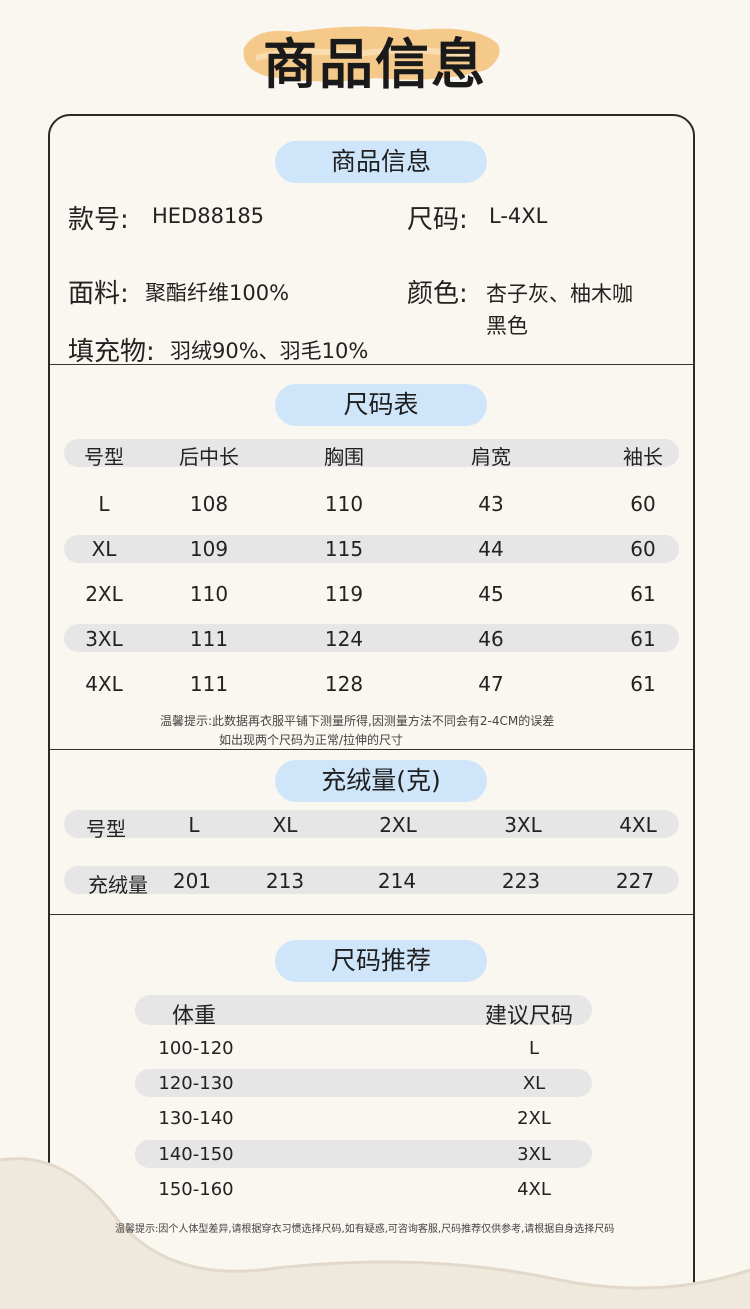 The height and width of the screenshot is (1309, 750). What do you see at coordinates (491, 684) in the screenshot?
I see `size-chart-cell: 47` at bounding box center [491, 684].